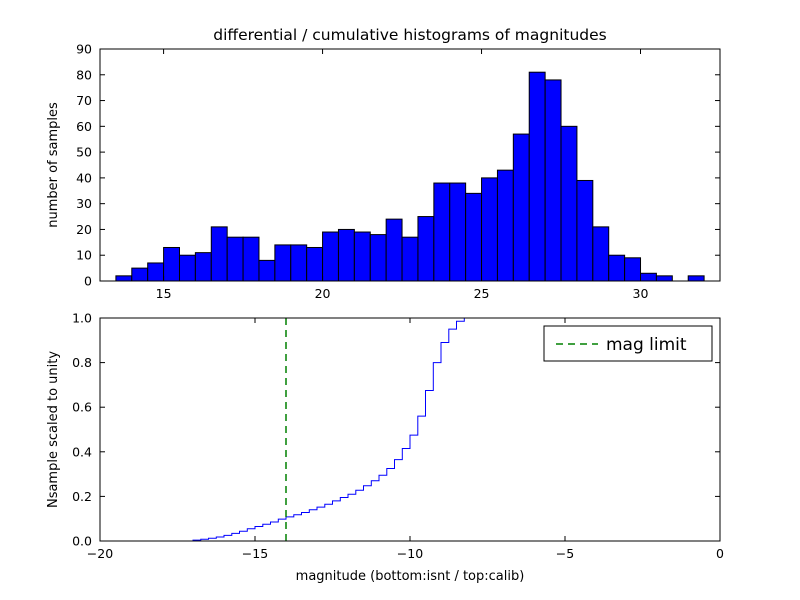 The width and height of the screenshot is (800, 600). I want to click on x-tick-label: −5, so click(565, 553).